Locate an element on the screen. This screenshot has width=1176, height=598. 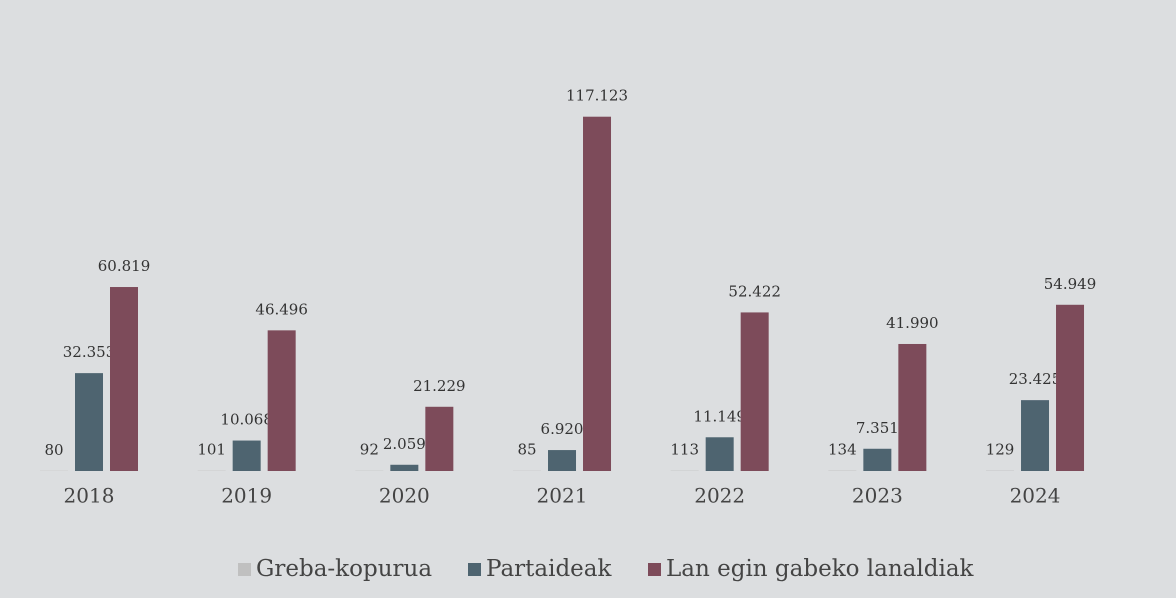
data-label: 52.422 is located at coordinates (754, 291).